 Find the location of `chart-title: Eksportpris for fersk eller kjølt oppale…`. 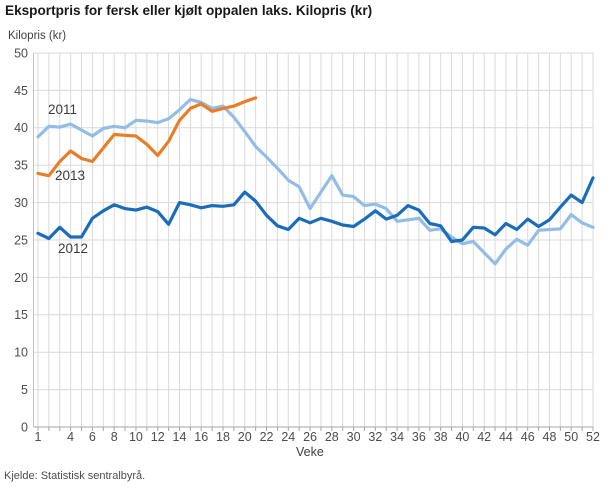

chart-title: Eksportpris for fersk eller kjølt oppale… is located at coordinates (189, 10).